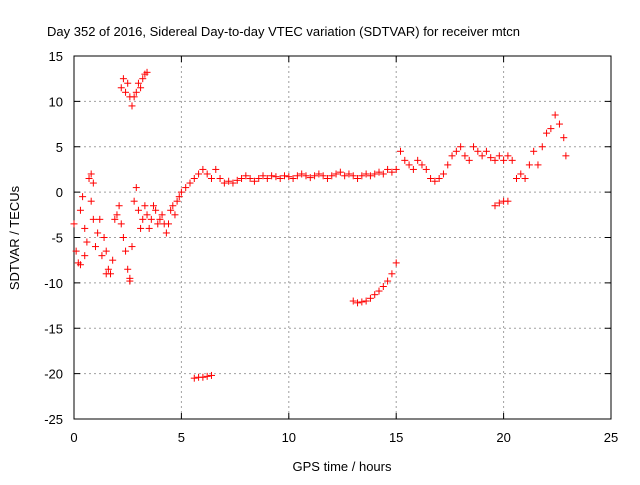 The width and height of the screenshot is (640, 485). I want to click on x-tick-label: 25, so click(611, 437).